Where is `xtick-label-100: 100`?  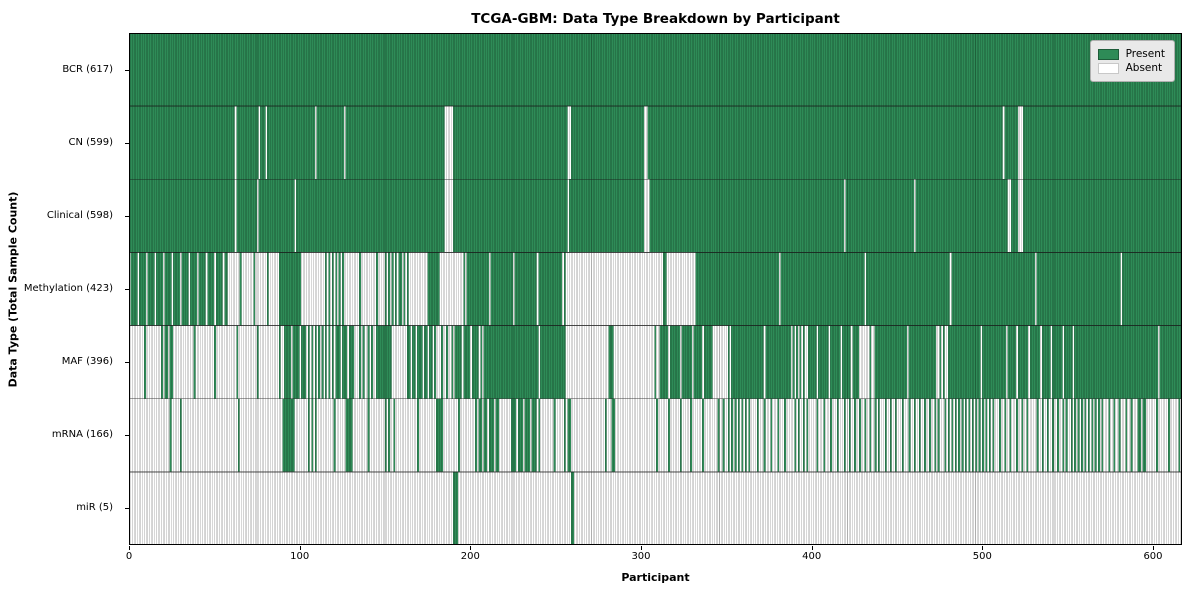
xtick-label-100: 100 is located at coordinates (300, 556).